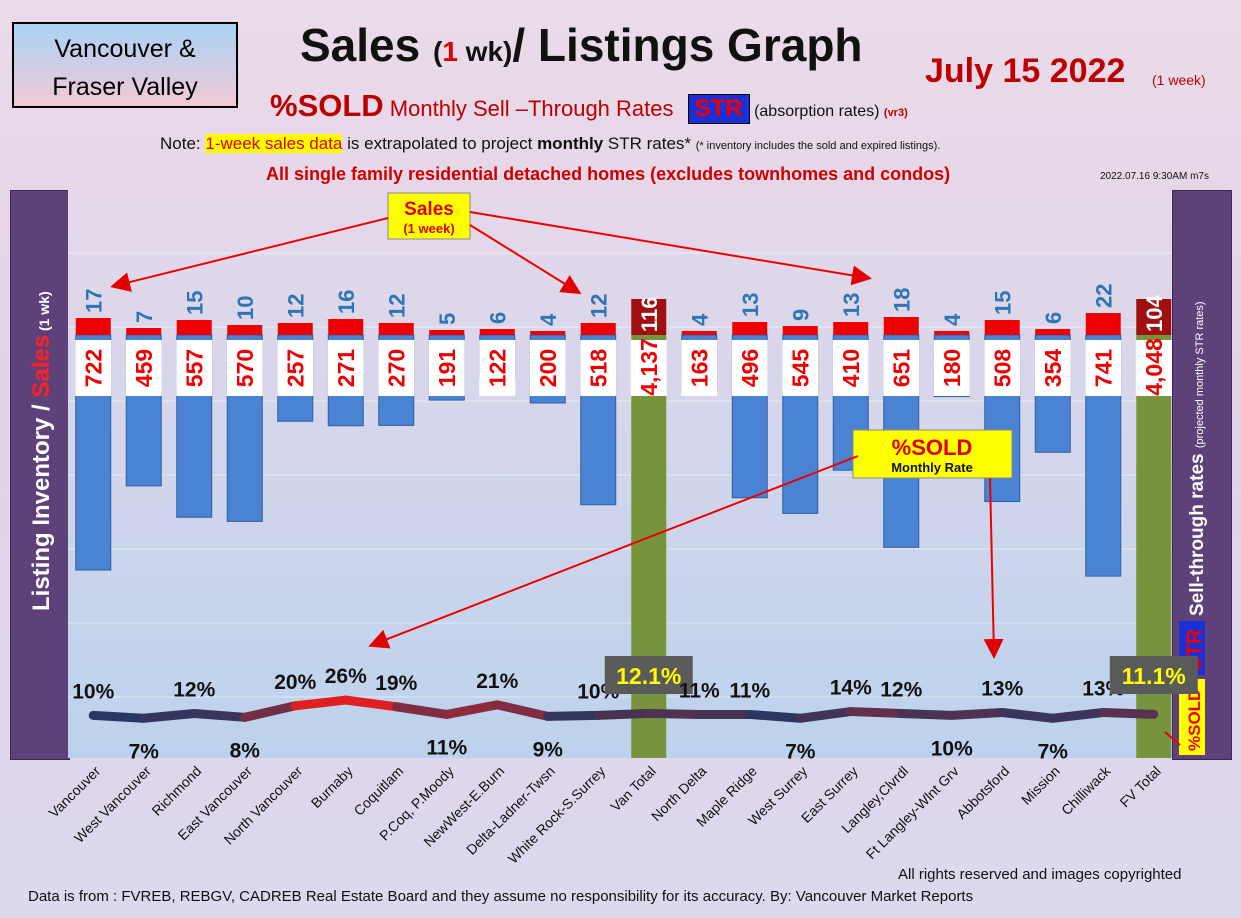 This screenshot has height=918, width=1241. Describe the element at coordinates (570, 143) in the screenshot. I see `note-bold: monthly` at that location.